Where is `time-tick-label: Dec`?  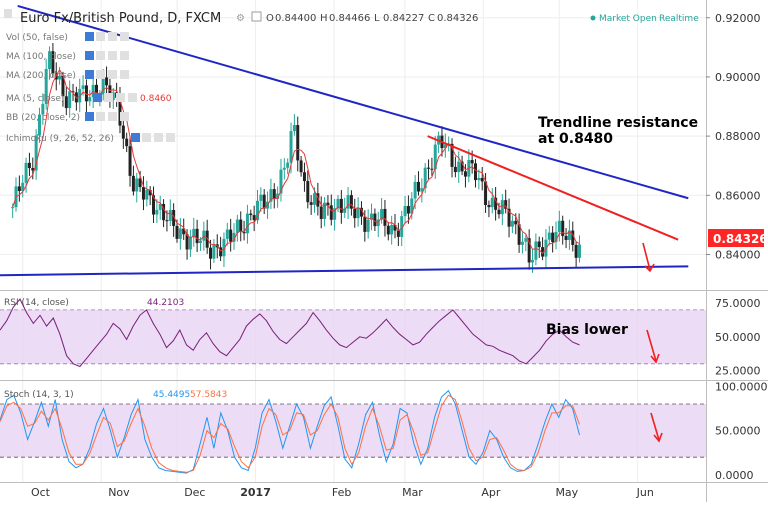 time-tick-label: Dec is located at coordinates (194, 492).